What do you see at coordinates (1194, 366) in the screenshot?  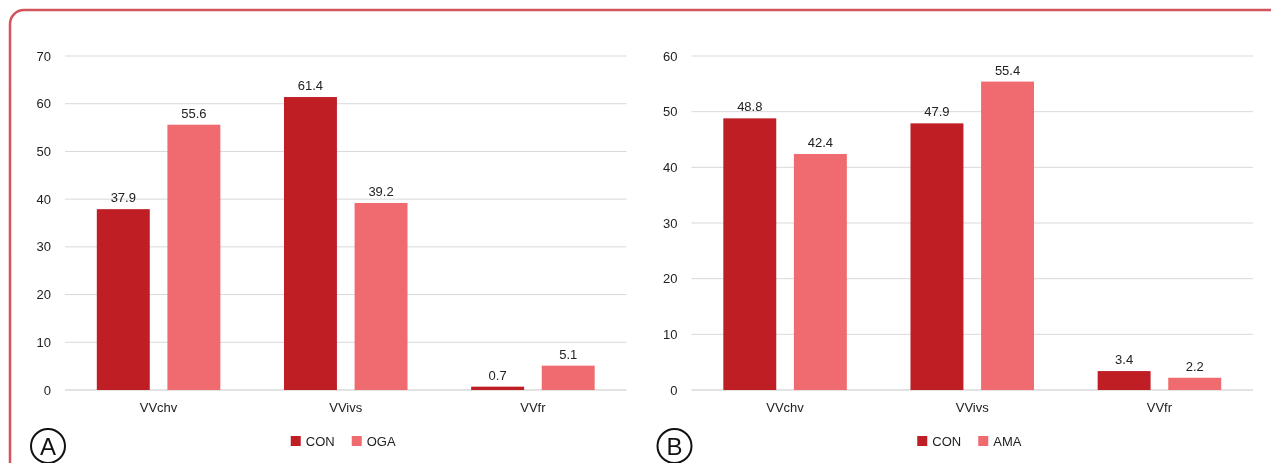 I see `data-label: 2.2` at bounding box center [1194, 366].